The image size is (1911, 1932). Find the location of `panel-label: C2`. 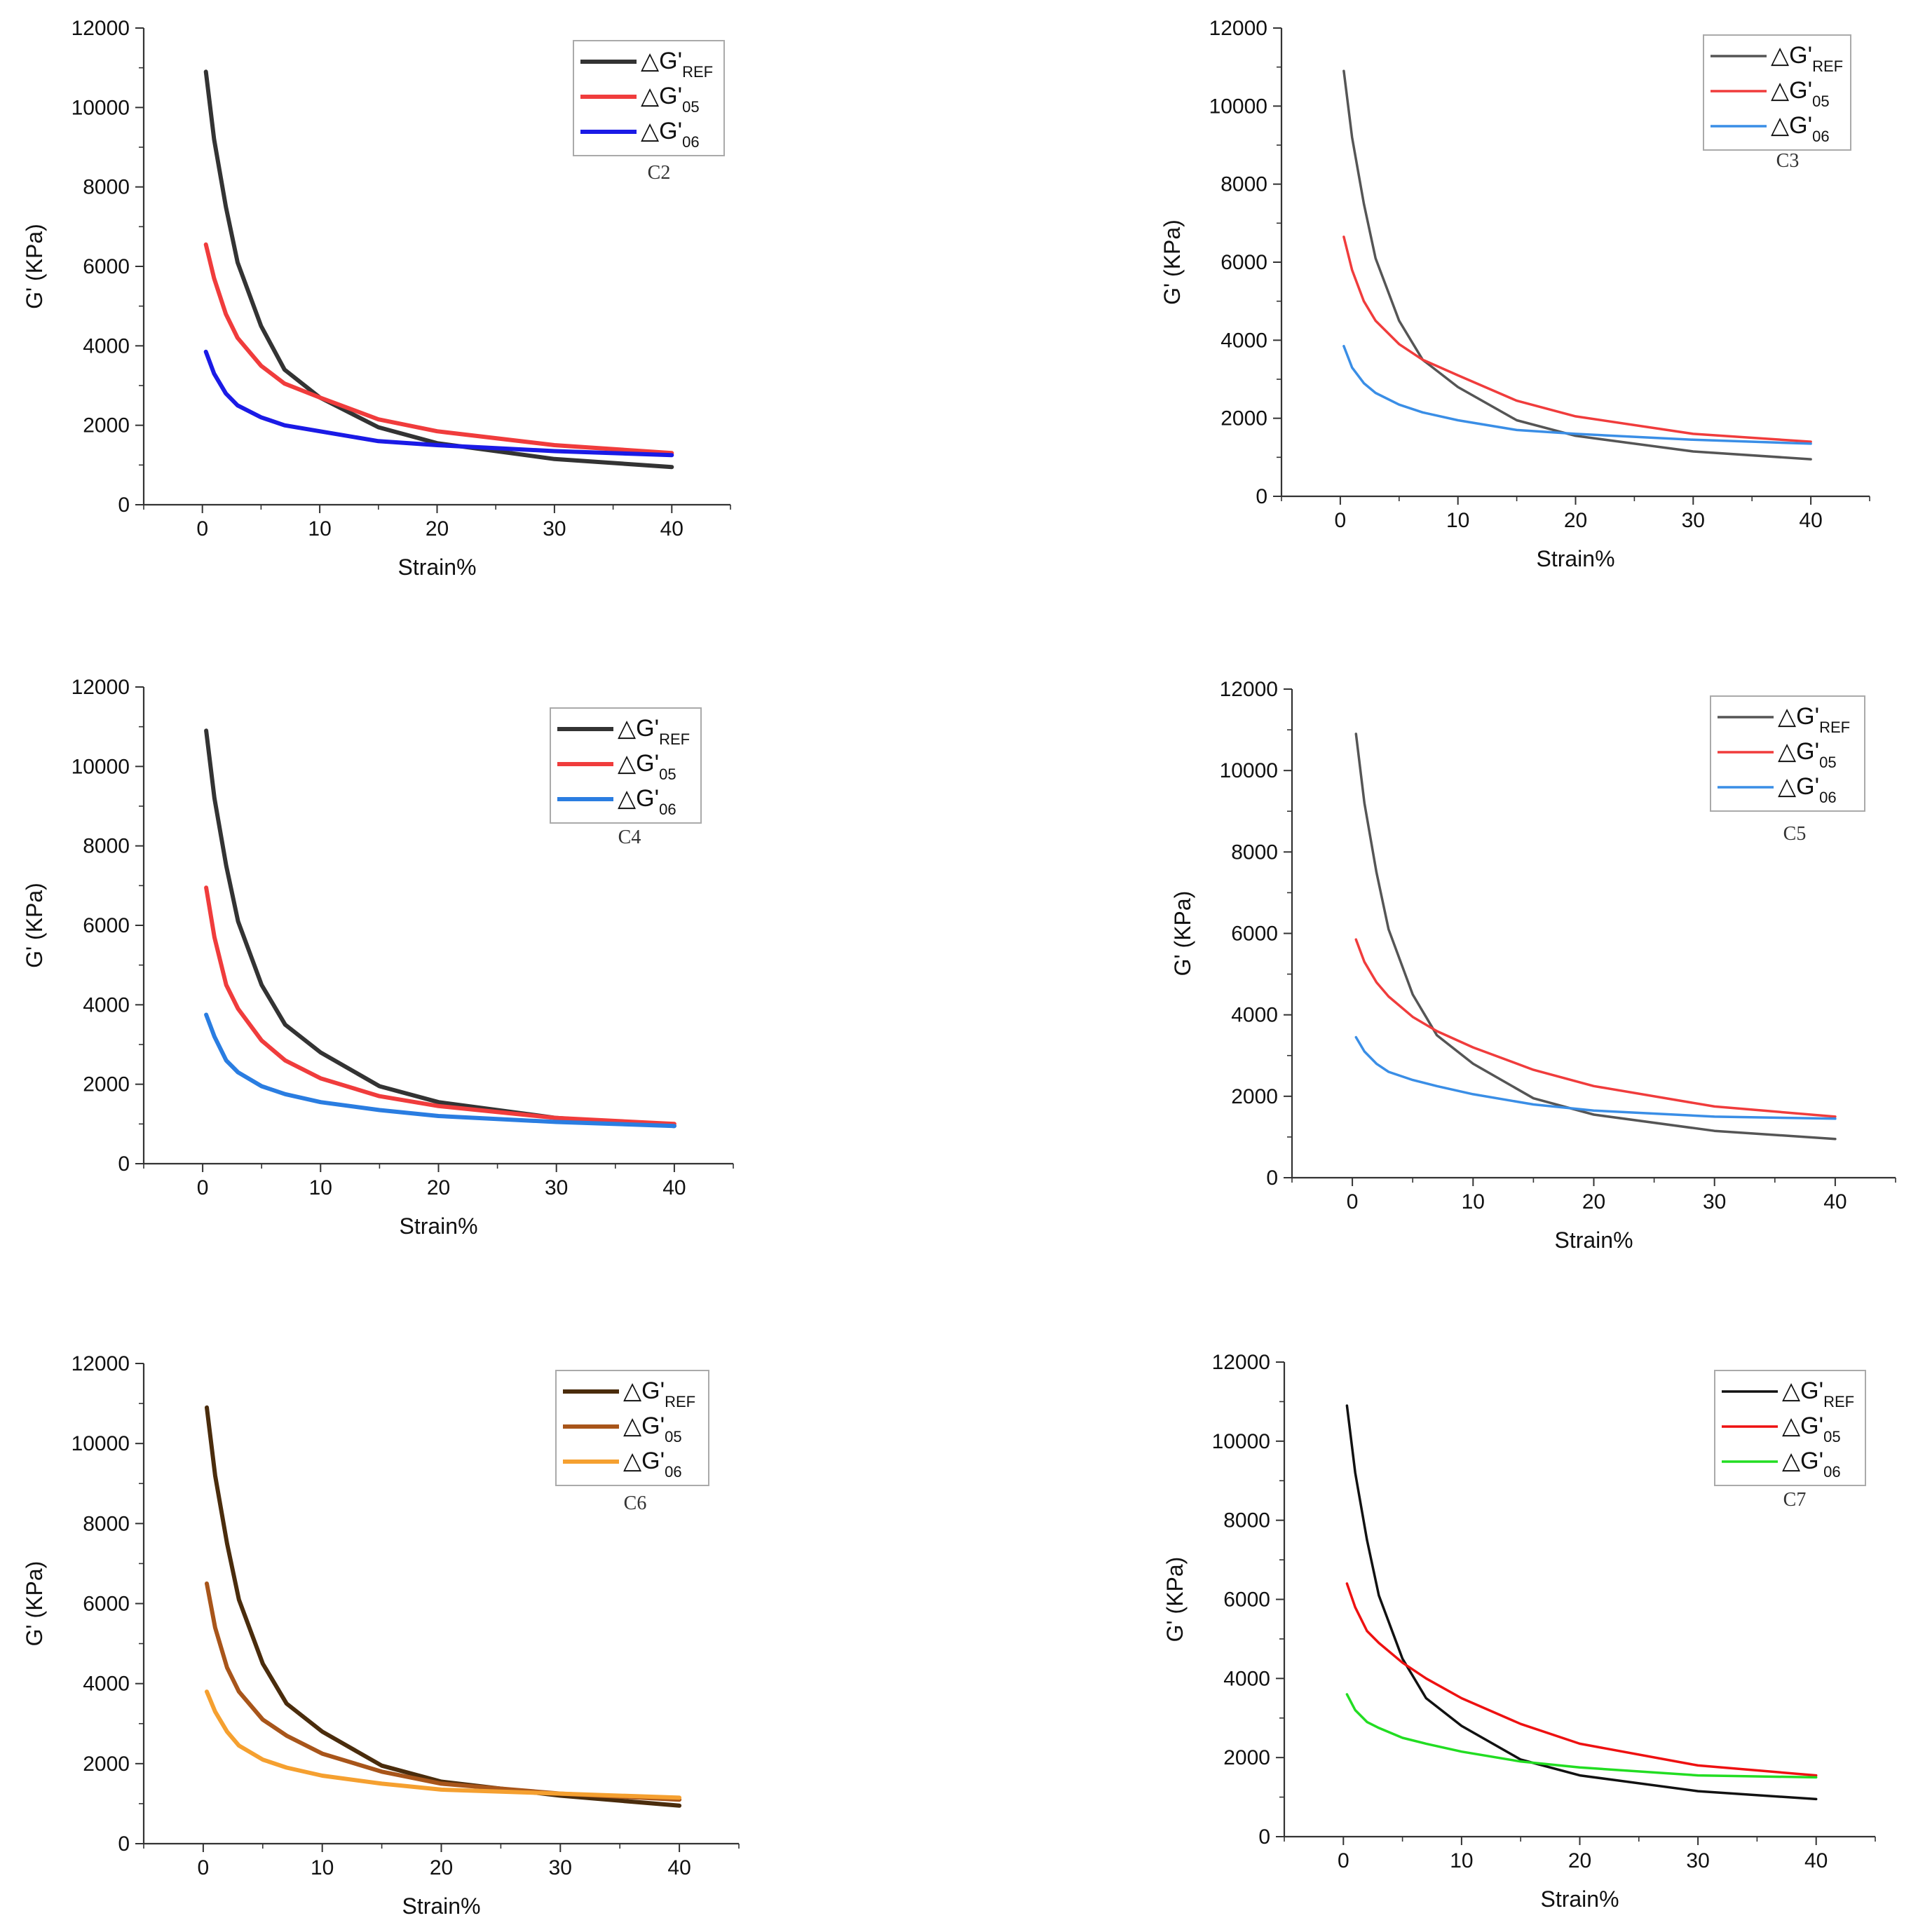

panel-label: C2 is located at coordinates (659, 173).